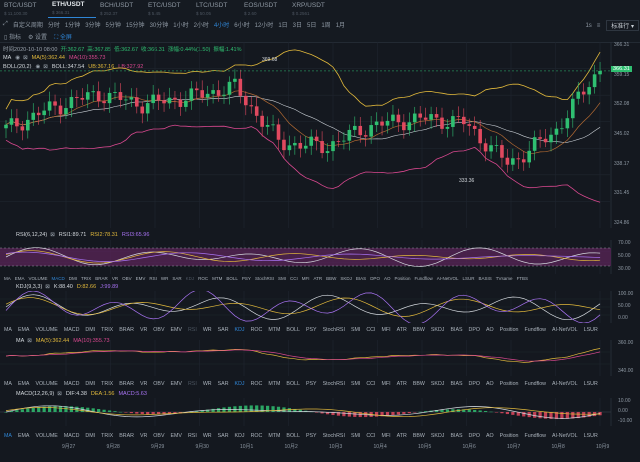  Describe the element at coordinates (216, 9) in the screenshot. I see `pair-tab-ltc-usdt: LTC/USDT $ 50.05` at that location.